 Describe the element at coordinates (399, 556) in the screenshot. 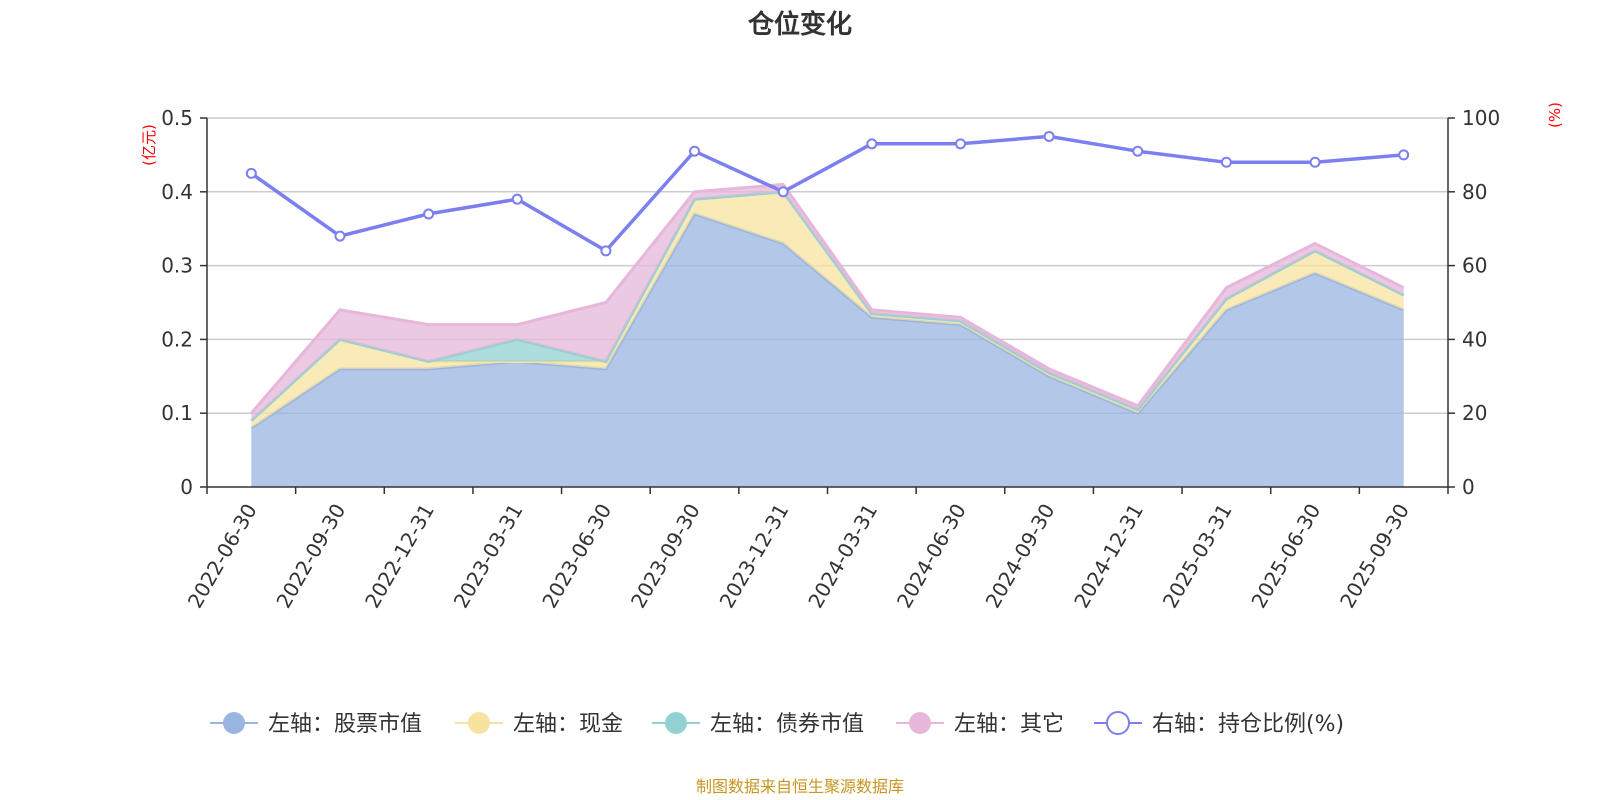

I see `x-axis-tick-label: 2022-12-31` at that location.